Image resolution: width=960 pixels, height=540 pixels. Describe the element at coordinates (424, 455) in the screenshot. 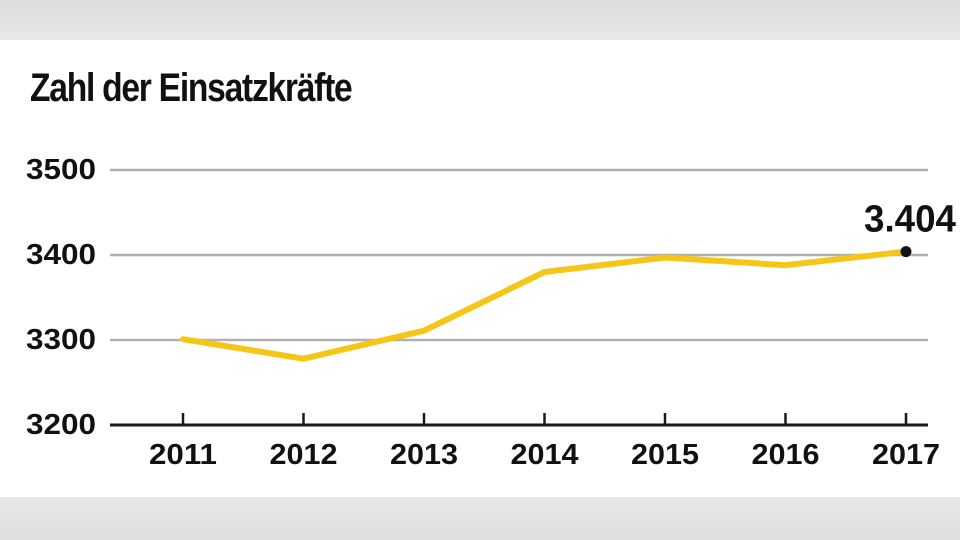

I see `x-tick-label-2013: 2013` at that location.